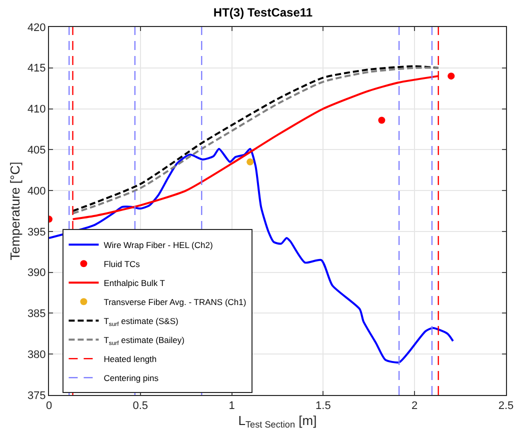 Image resolution: width=526 pixels, height=437 pixels. Describe the element at coordinates (122, 263) in the screenshot. I see `legend-label: Fluid TCs` at that location.